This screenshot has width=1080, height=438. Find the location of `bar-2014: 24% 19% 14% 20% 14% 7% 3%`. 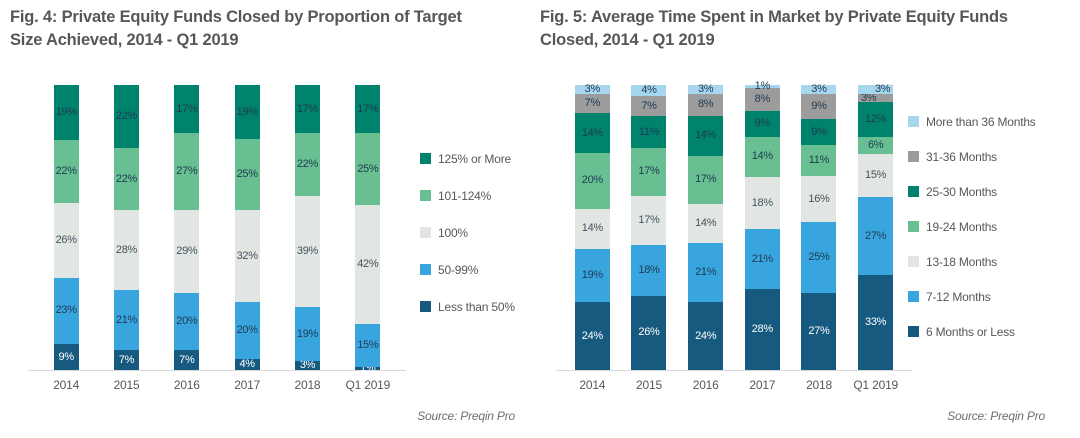

bar-2014: 24% 19% 14% 20% 14% 7% 3% is located at coordinates (592, 226).